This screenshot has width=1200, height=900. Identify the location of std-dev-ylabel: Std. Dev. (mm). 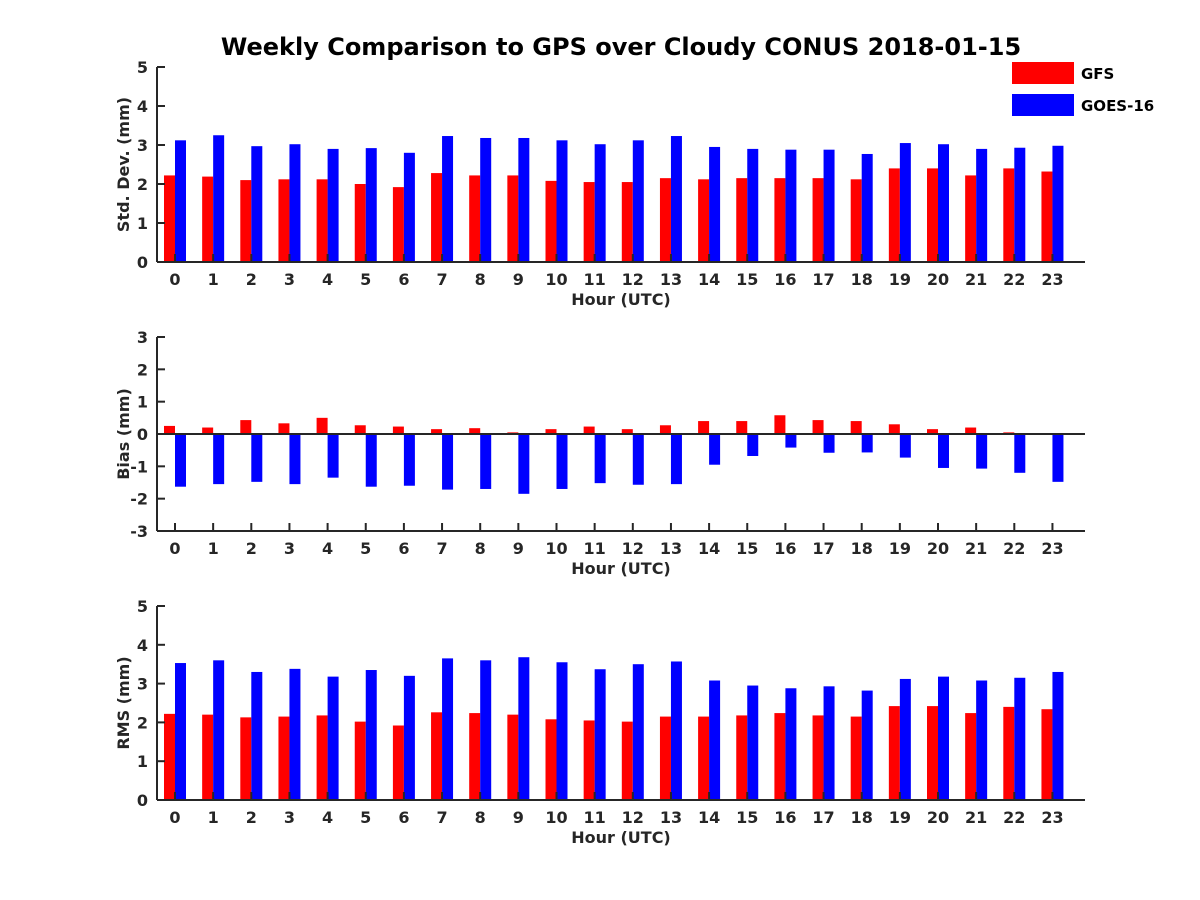
(123, 164).